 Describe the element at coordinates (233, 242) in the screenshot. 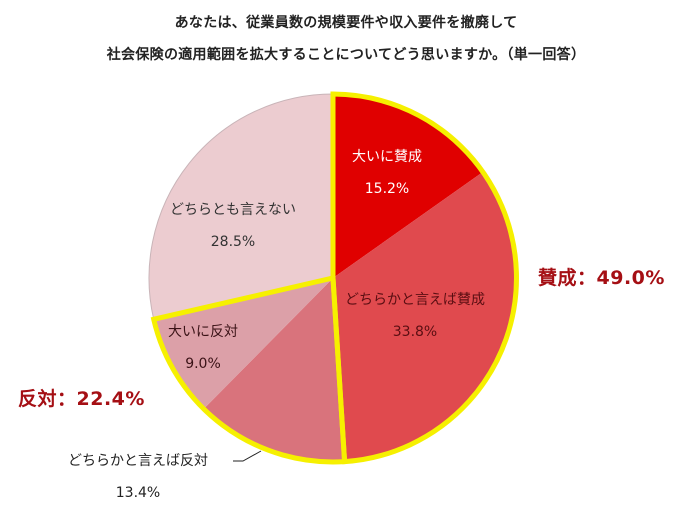

I see `label-pct: 28.5%` at that location.